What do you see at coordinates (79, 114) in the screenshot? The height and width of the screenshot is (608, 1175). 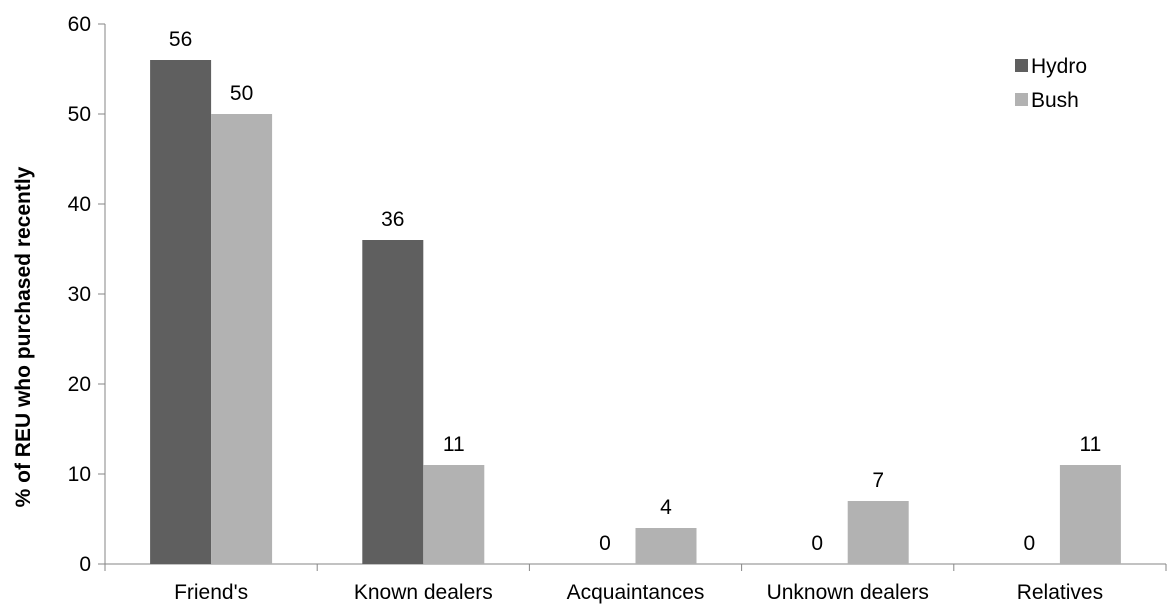 I see `y-tick-label: 50` at bounding box center [79, 114].